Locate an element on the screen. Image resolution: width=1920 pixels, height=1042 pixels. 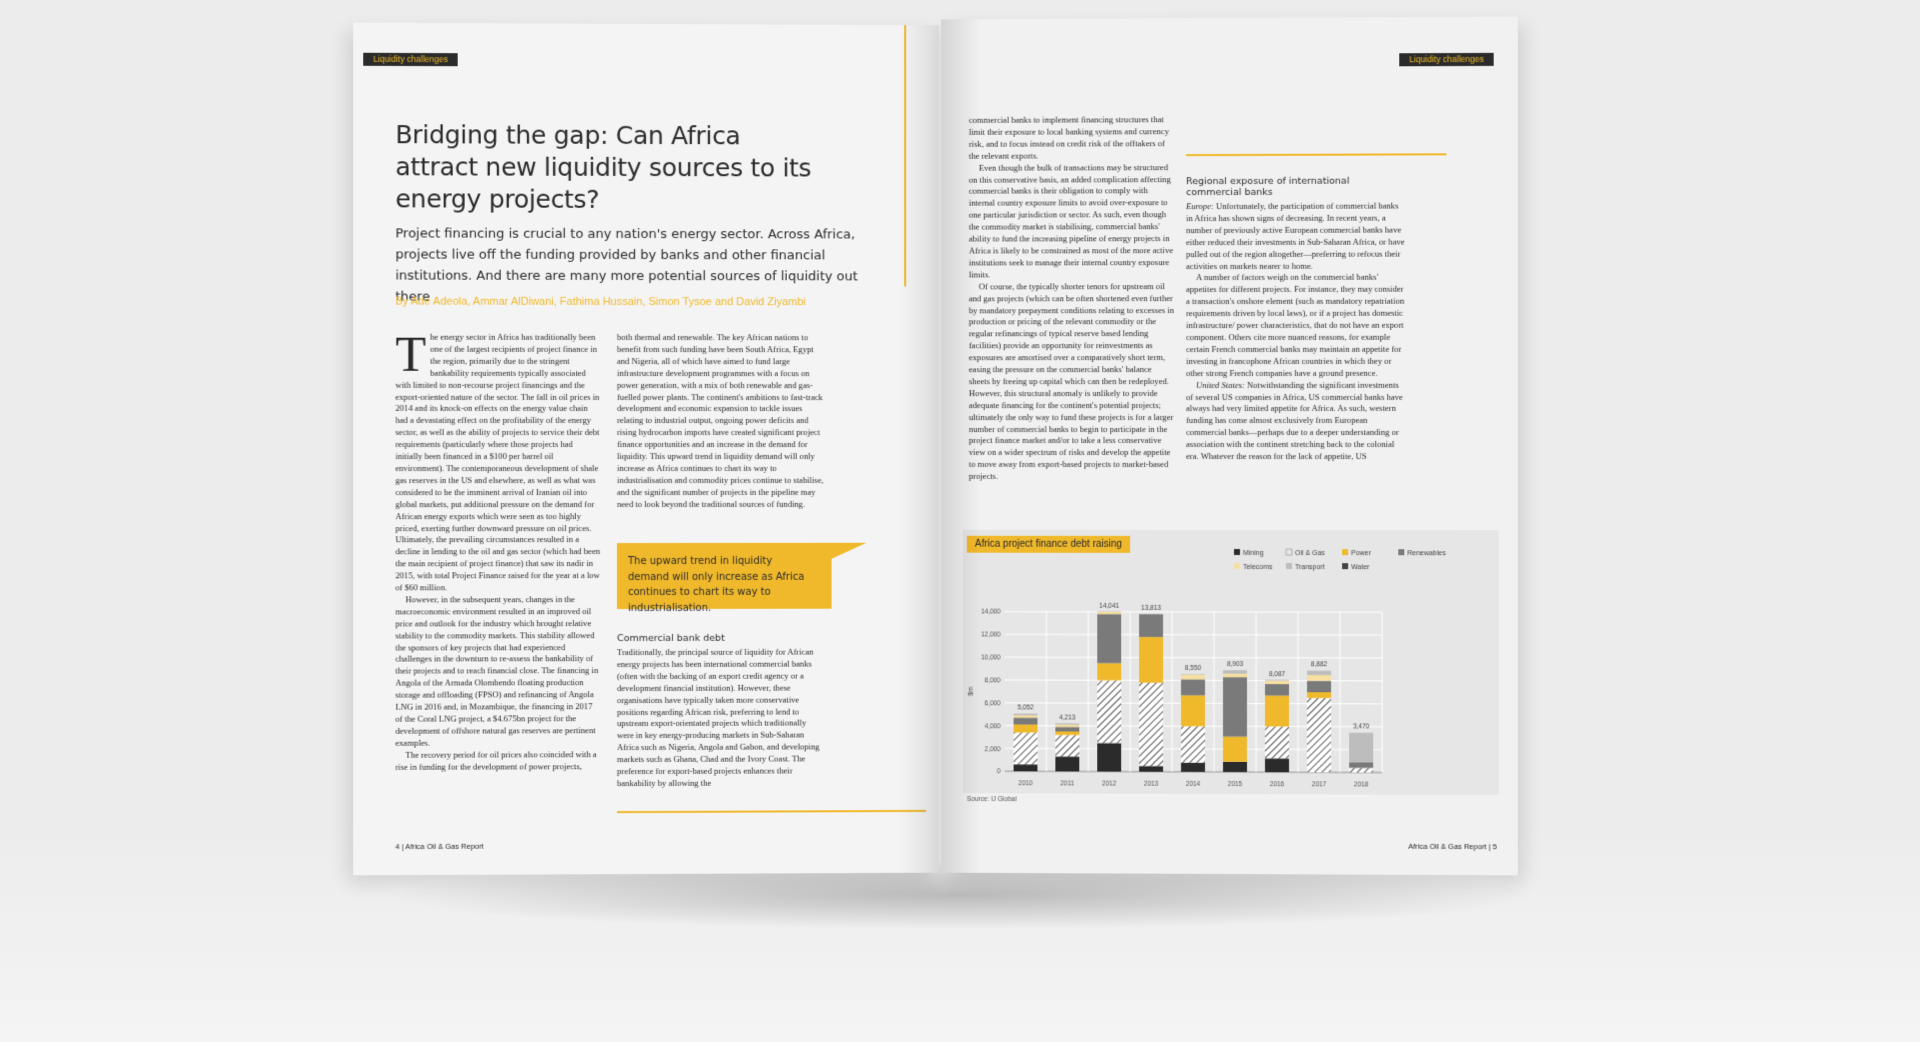
subheading-commercial-bank-debt: Commercial bank debt is located at coordinates (671, 638).